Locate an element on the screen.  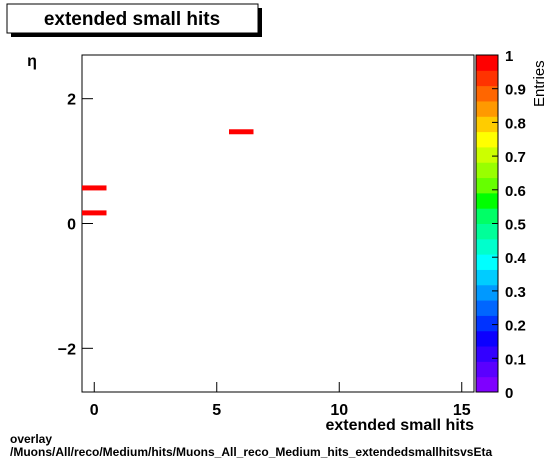
z-tick-label: 0.4 is located at coordinates (516, 258).